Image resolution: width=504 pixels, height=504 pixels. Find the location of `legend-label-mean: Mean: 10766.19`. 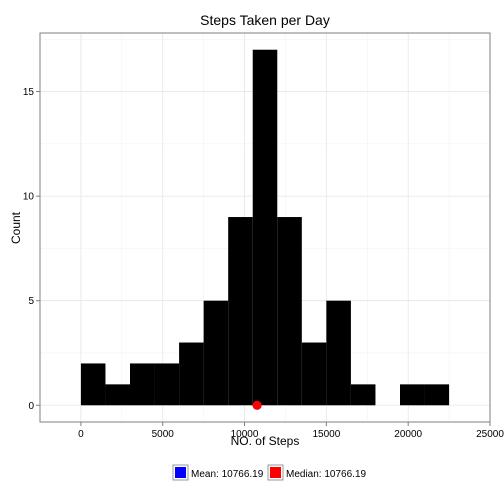

legend-label-mean: Mean: 10766.19 is located at coordinates (227, 474).